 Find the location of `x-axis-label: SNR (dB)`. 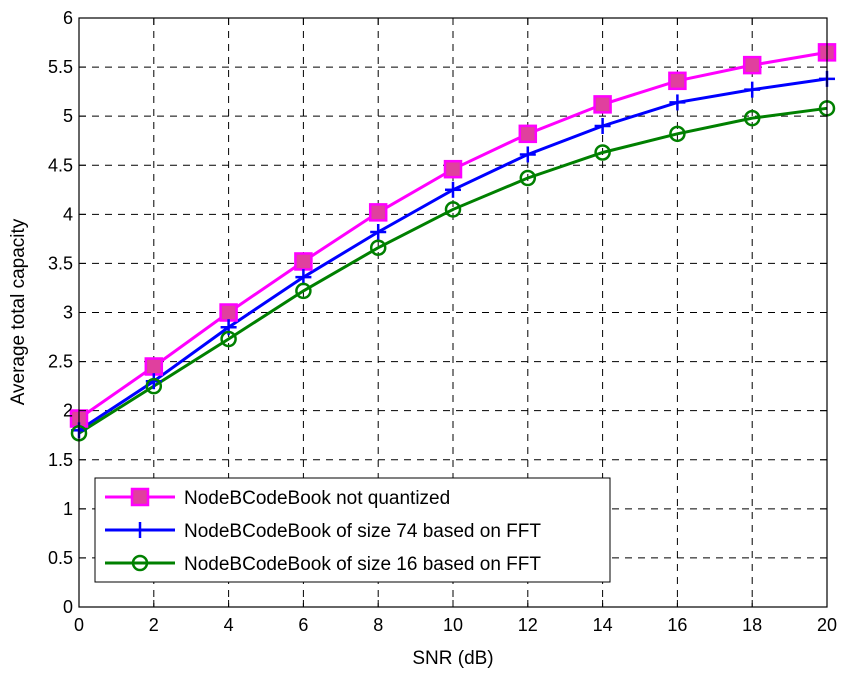

x-axis-label: SNR (dB) is located at coordinates (452, 658).